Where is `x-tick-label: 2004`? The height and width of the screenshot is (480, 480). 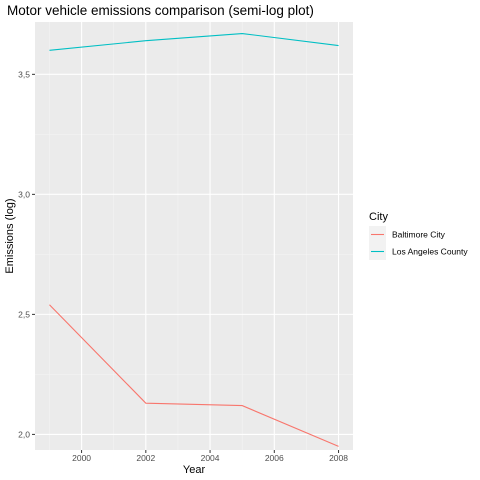 x-tick-label: 2004 is located at coordinates (210, 458).